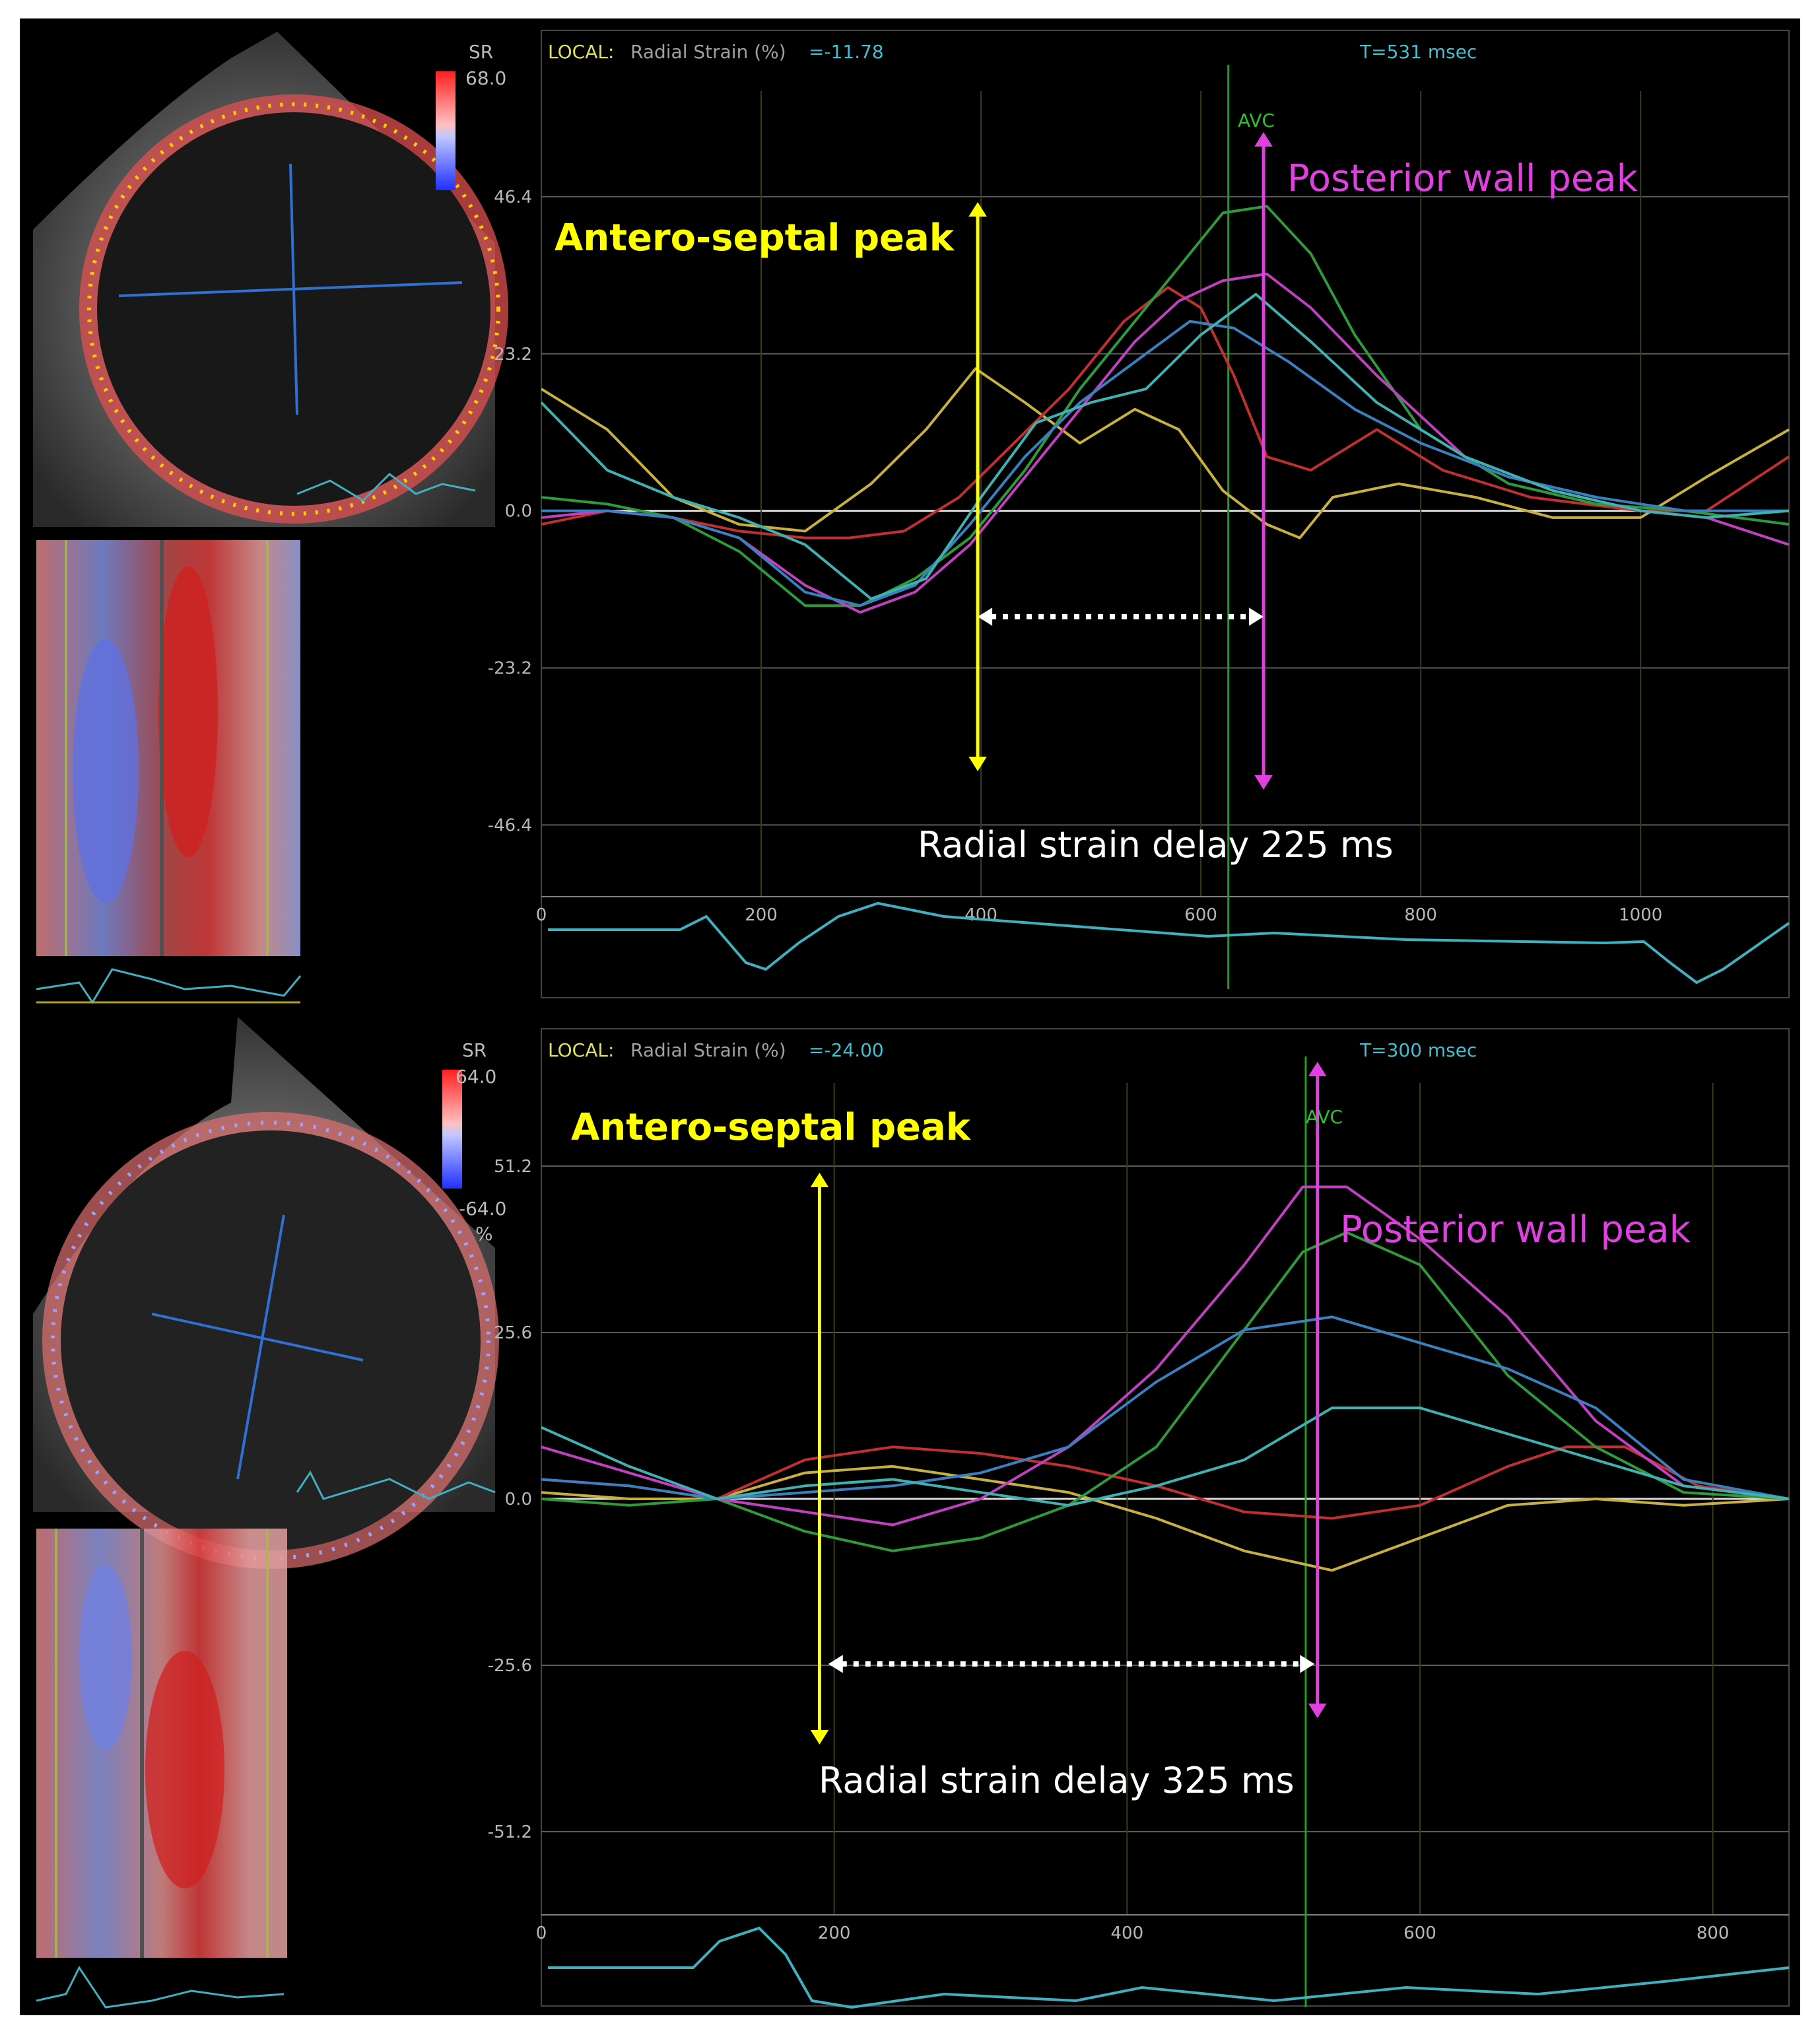 The height and width of the screenshot is (2039, 1820). What do you see at coordinates (484, 1234) in the screenshot?
I see `color-scale-unit-bottom: %` at bounding box center [484, 1234].